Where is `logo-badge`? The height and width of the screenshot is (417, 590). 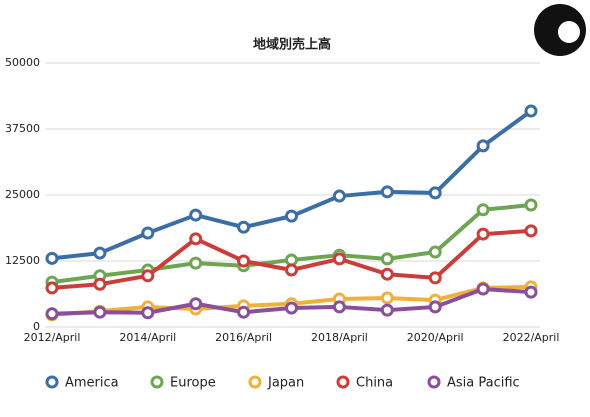 logo-badge is located at coordinates (560, 30).